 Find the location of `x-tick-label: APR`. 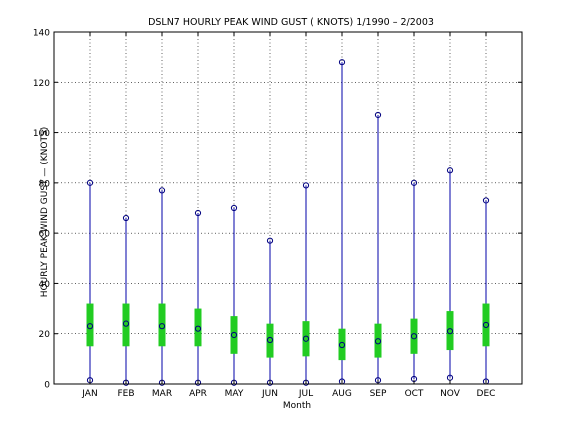

x-tick-label: APR is located at coordinates (198, 394).